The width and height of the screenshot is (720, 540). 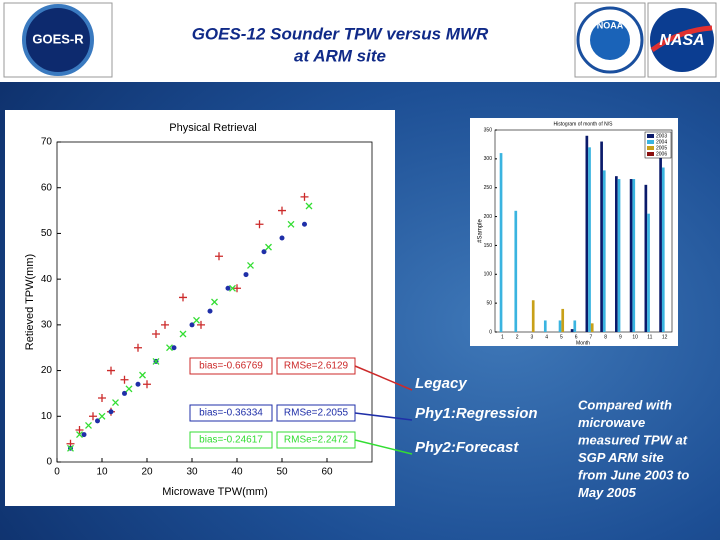 What do you see at coordinates (621, 457) in the screenshot?
I see `note: SGP ARM site` at bounding box center [621, 457].